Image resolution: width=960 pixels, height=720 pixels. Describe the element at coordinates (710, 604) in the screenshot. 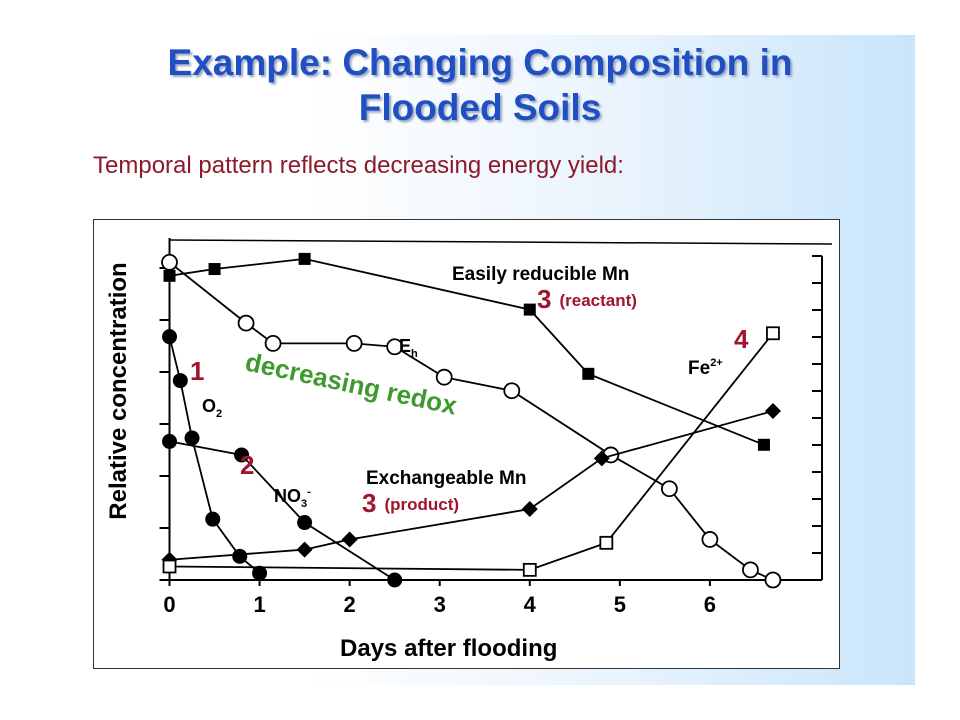

I see `x-tick-label: 6` at that location.